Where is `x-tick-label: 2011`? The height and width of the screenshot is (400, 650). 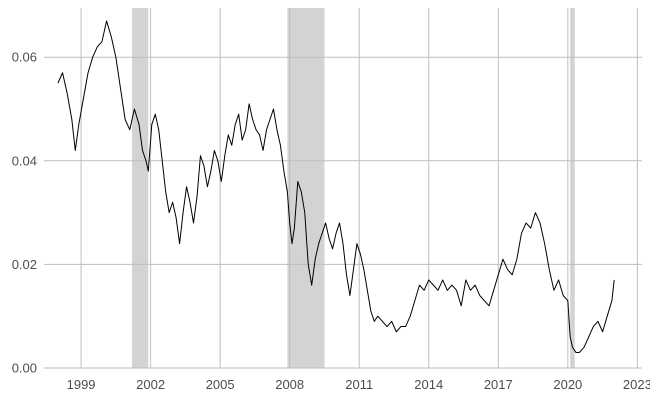
x-tick-label: 2011 is located at coordinates (359, 384).